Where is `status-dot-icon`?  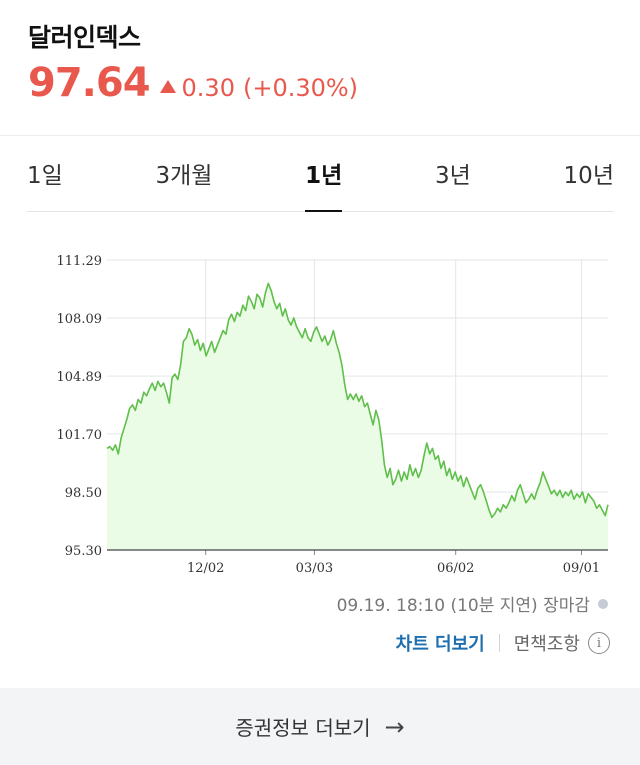
status-dot-icon is located at coordinates (603, 603).